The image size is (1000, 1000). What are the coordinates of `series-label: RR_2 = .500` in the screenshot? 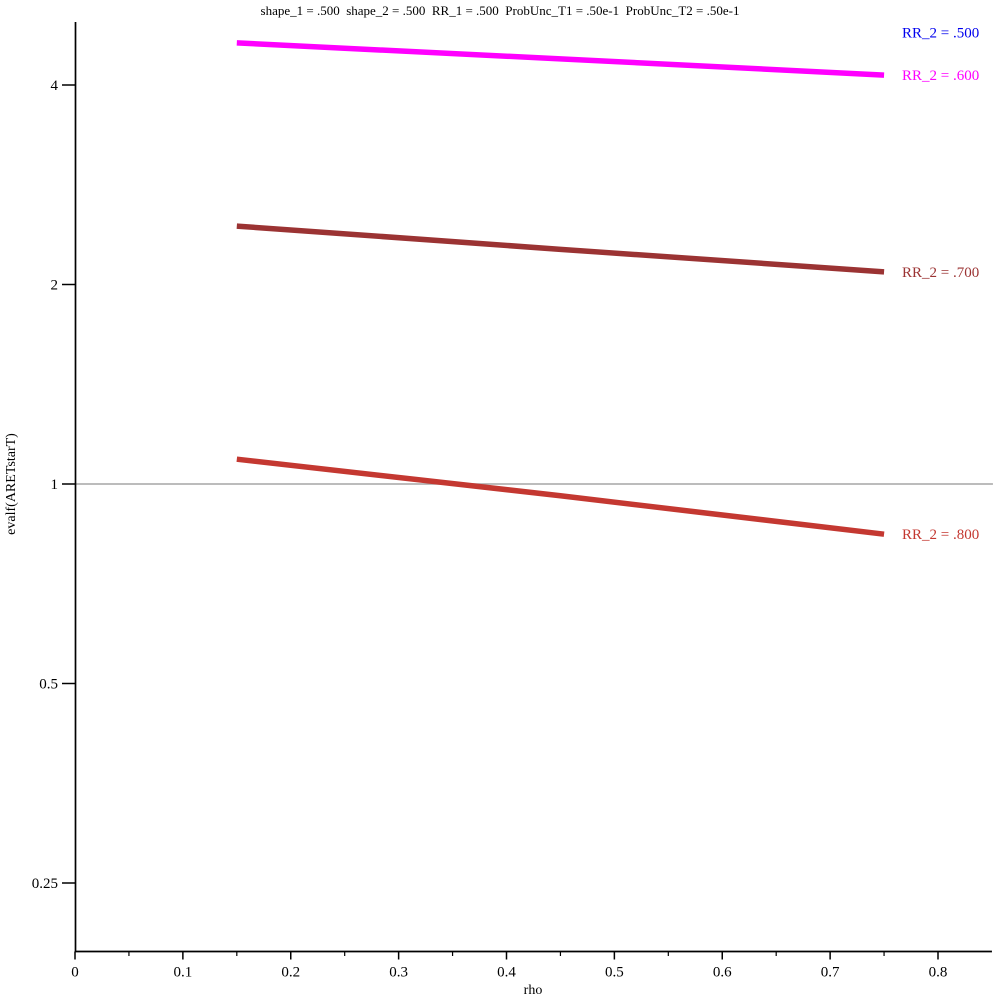 It's located at (940, 34).